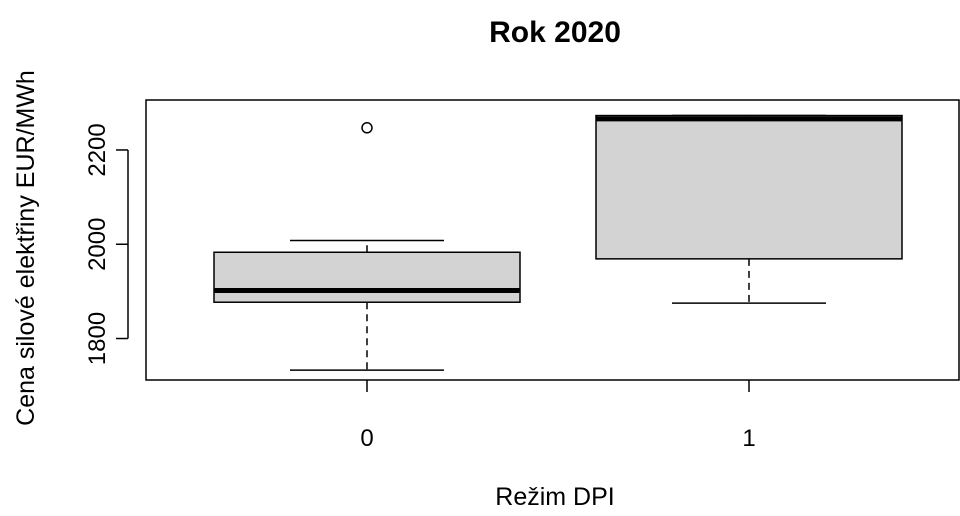  What do you see at coordinates (97, 149) in the screenshot?
I see `y-tick-label: 2200` at bounding box center [97, 149].